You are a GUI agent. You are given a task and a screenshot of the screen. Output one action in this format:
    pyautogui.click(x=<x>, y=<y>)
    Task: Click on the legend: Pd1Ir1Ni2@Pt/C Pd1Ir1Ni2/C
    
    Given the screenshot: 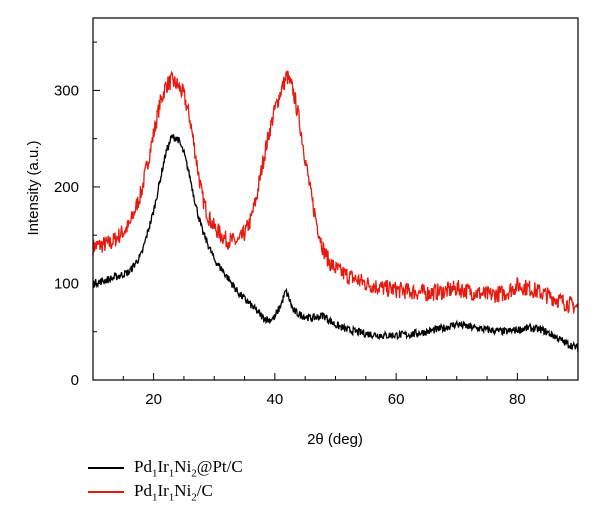 What is the action you would take?
    pyautogui.click(x=238, y=480)
    